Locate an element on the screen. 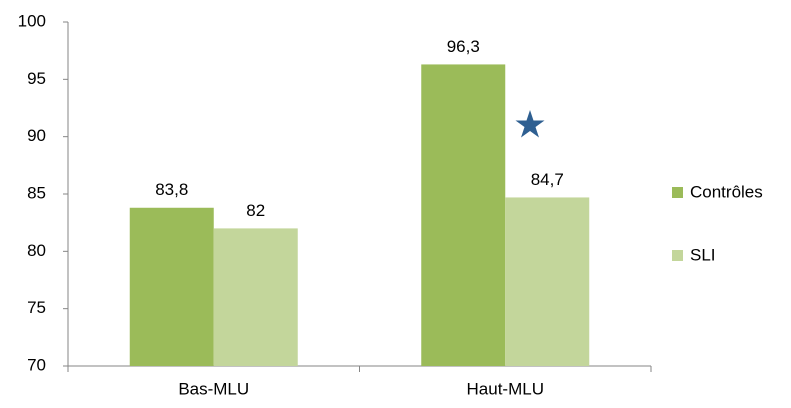 The width and height of the screenshot is (791, 408). y-tick-label: 90 is located at coordinates (36, 135).